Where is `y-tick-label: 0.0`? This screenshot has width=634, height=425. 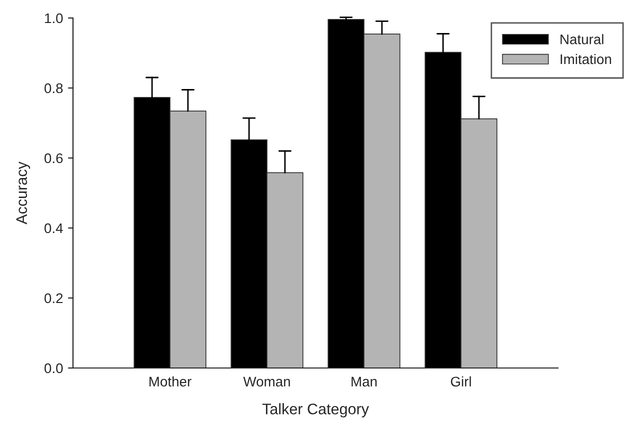 y-tick-label: 0.0 is located at coordinates (53, 368).